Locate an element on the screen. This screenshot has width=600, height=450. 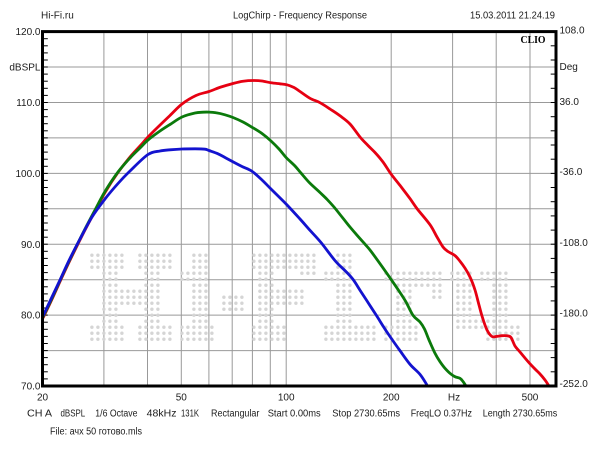
svg-text: 1/6 Octave is located at coordinates (116, 414).